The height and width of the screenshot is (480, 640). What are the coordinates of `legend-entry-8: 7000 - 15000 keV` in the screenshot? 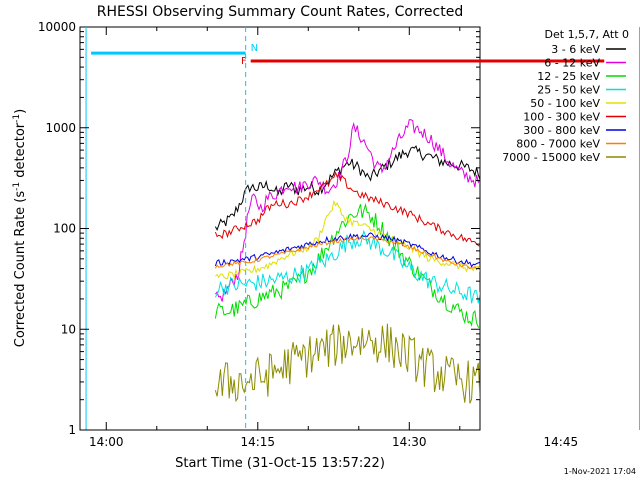 It's located at (551, 157).